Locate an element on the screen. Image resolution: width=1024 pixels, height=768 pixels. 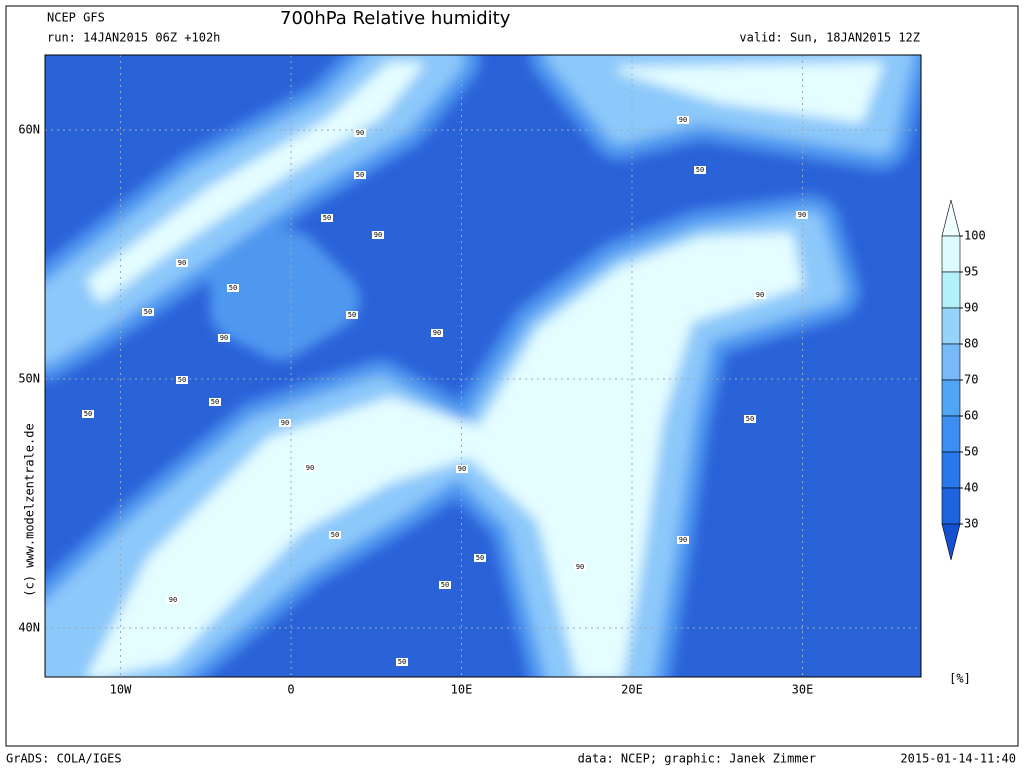
colorbar-label: 30 is located at coordinates (971, 524).